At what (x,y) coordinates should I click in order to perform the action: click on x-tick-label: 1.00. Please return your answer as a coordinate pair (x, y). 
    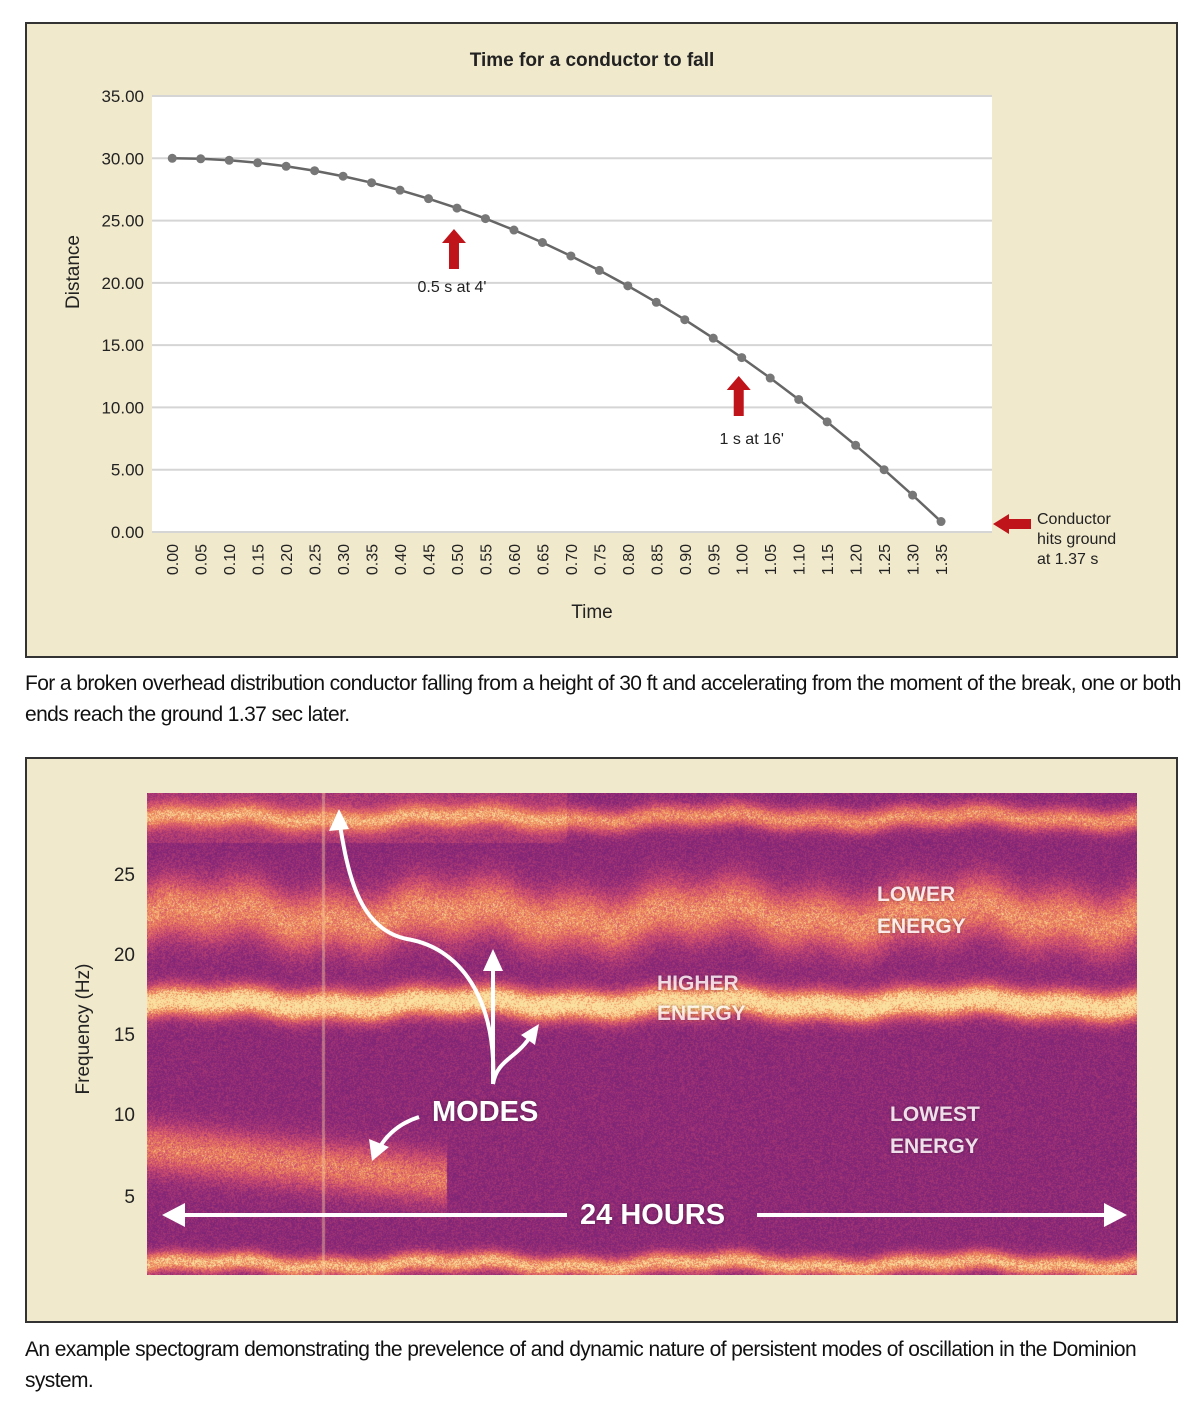
    Looking at the image, I should click on (743, 559).